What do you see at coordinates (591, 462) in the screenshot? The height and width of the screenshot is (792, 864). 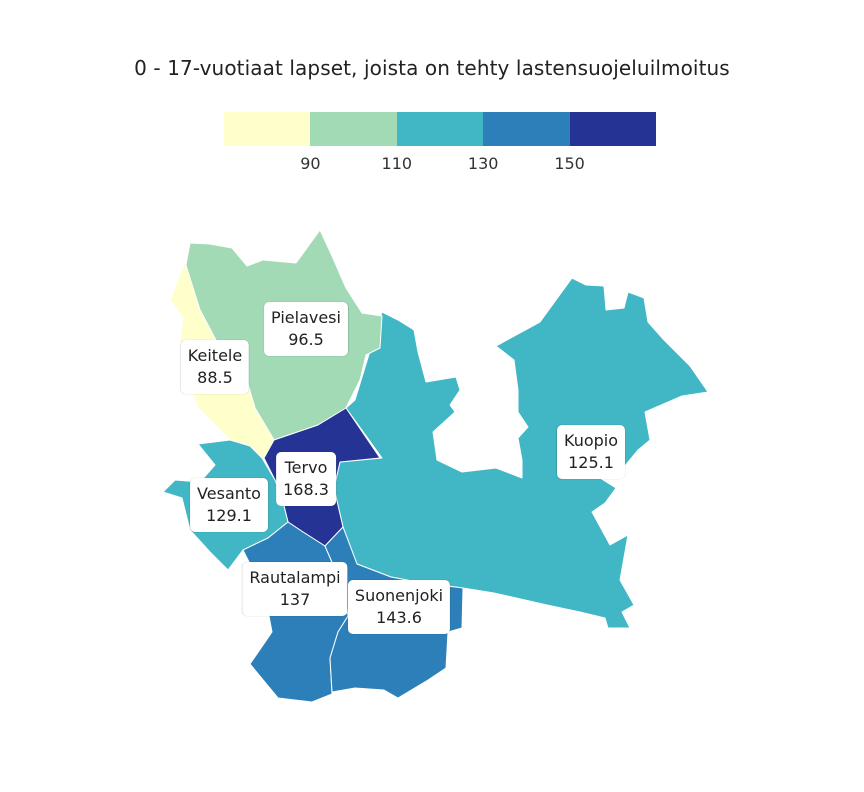 I see `region-value: 125.1` at bounding box center [591, 462].